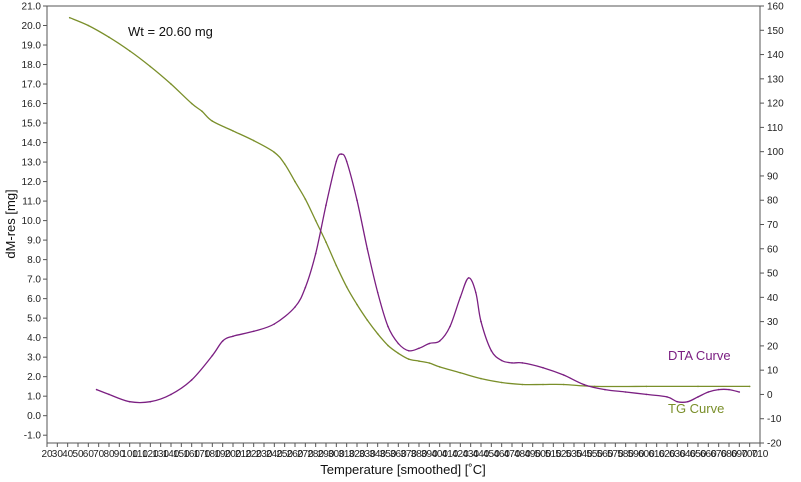 The width and height of the screenshot is (801, 482). Describe the element at coordinates (774, 419) in the screenshot. I see `y-right-tick-label: -10` at that location.